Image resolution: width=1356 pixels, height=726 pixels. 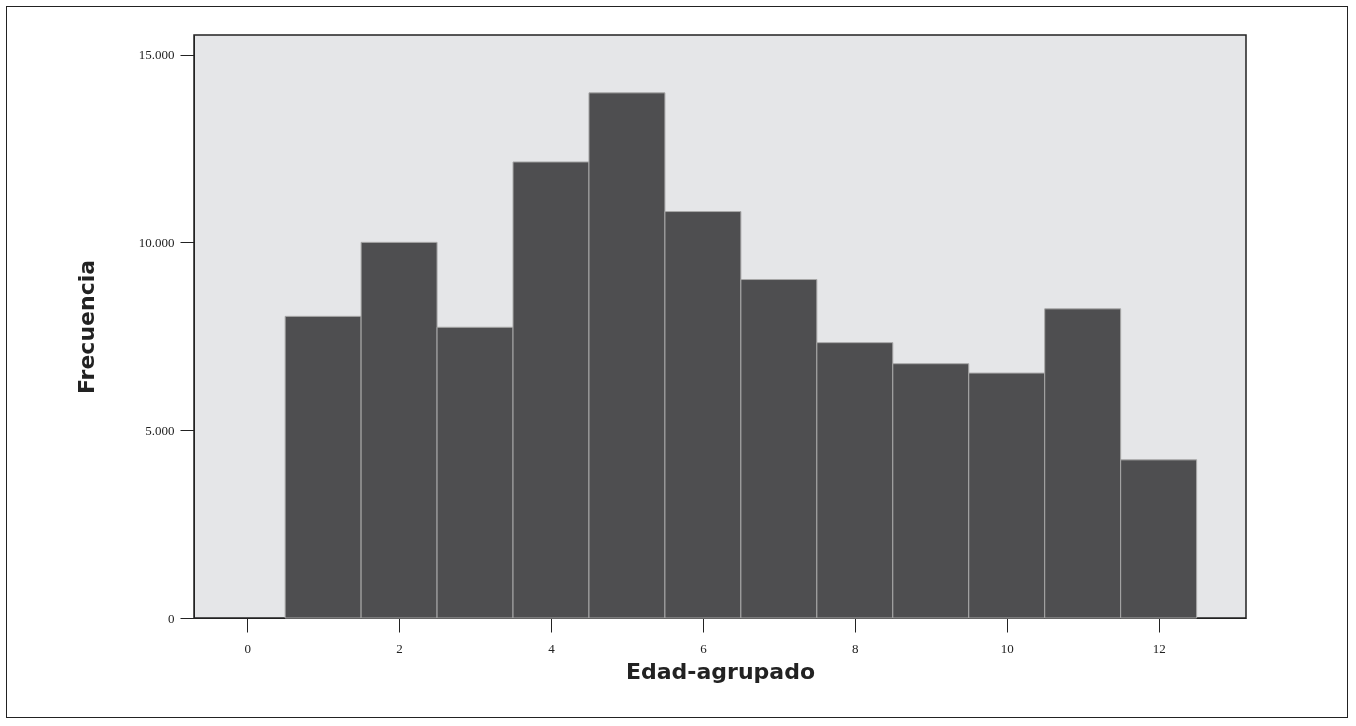 I want to click on x-axis-title: Edad-agrupado, so click(x=720, y=671).